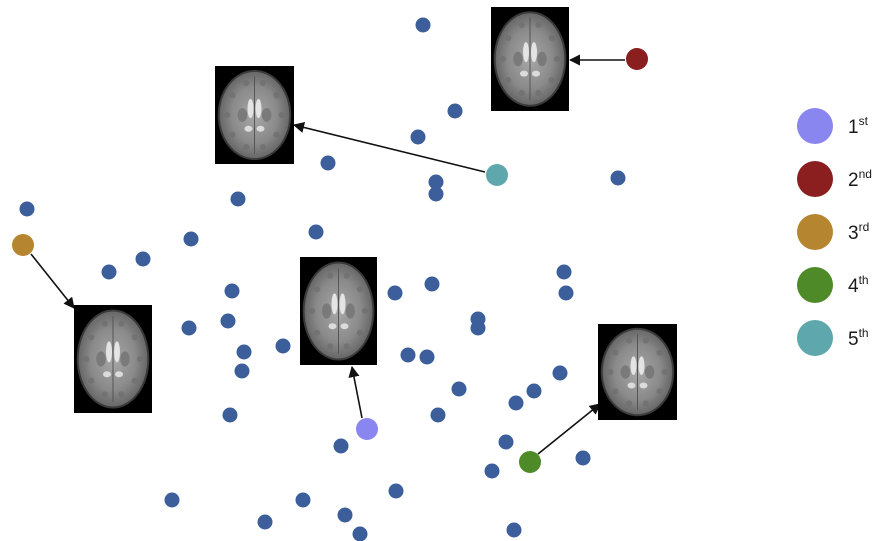  Describe the element at coordinates (858, 232) in the screenshot. I see `legend-label: 3rd` at that location.